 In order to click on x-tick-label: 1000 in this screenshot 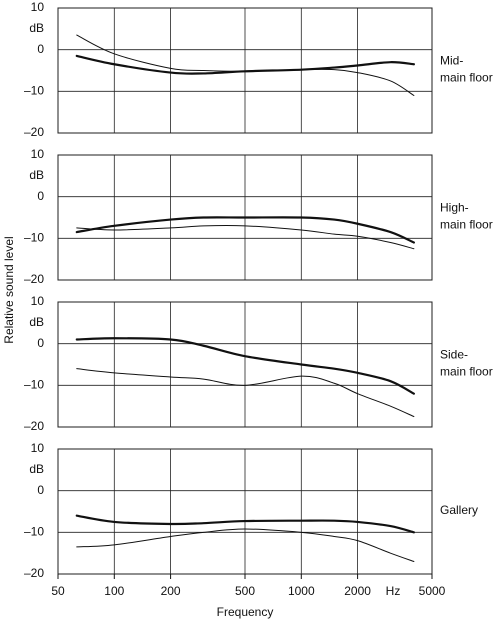, I will do `click(301, 591)`.